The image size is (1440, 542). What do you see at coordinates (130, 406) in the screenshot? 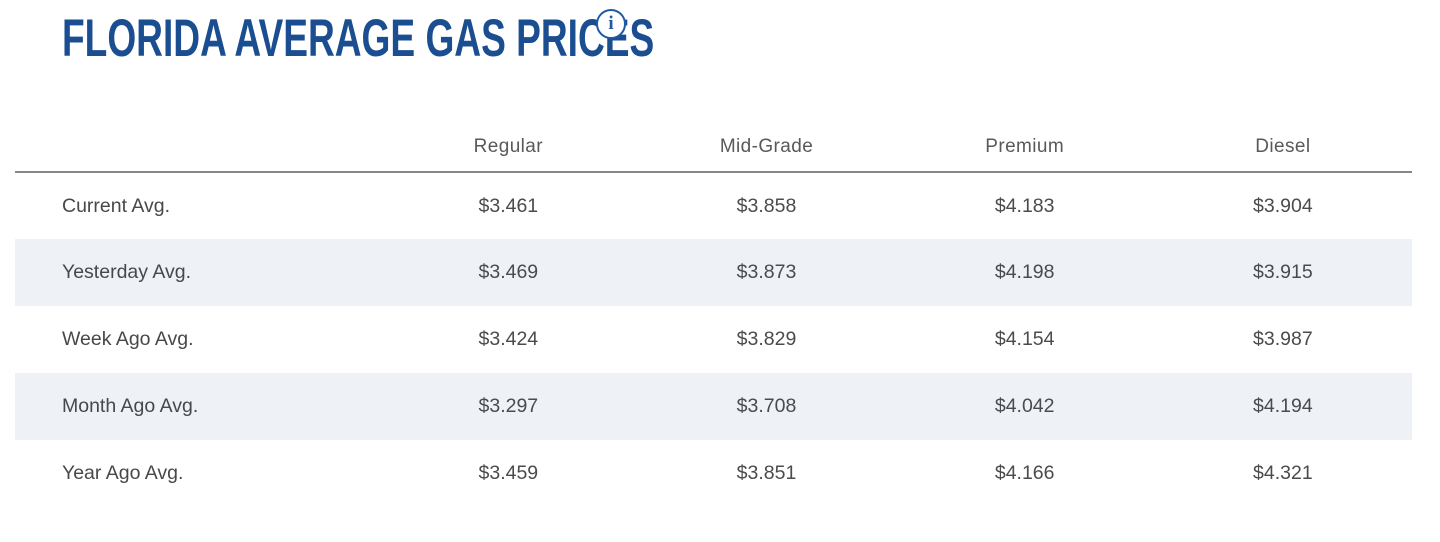
I see `row-label: Month Ago Avg.` at bounding box center [130, 406].